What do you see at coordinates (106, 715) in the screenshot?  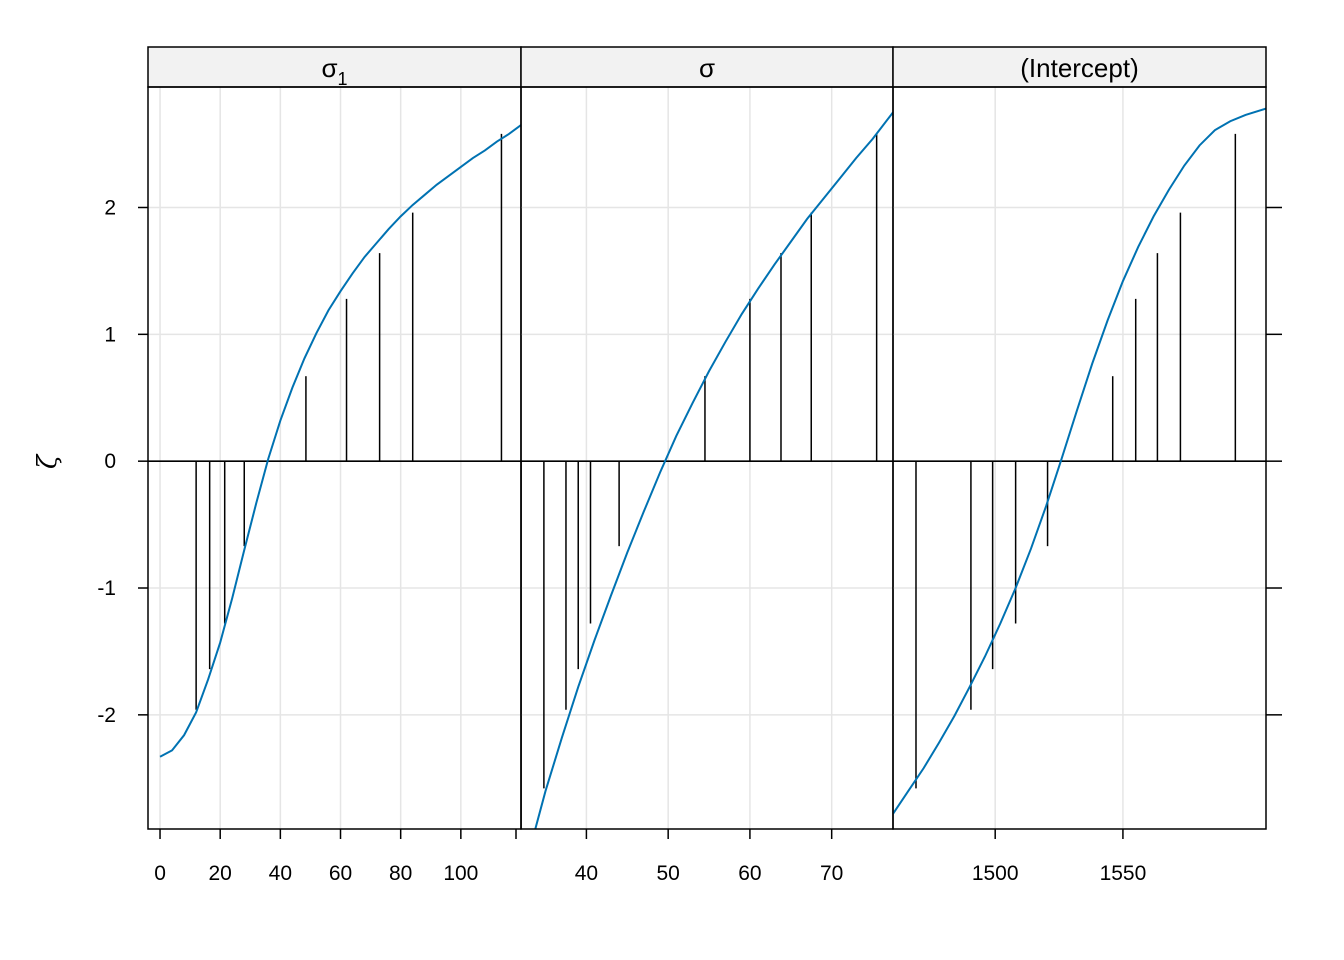 I see `y-tick-label: -2` at bounding box center [106, 715].